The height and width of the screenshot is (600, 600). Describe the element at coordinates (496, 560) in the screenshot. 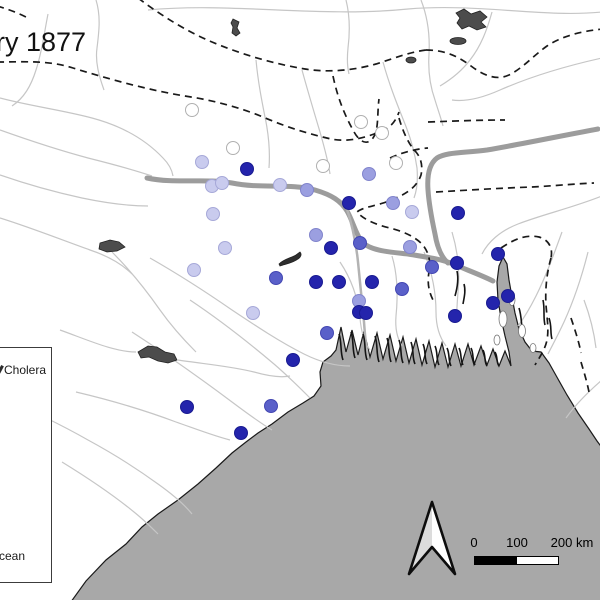

I see `scale-bar-black-segment` at that location.